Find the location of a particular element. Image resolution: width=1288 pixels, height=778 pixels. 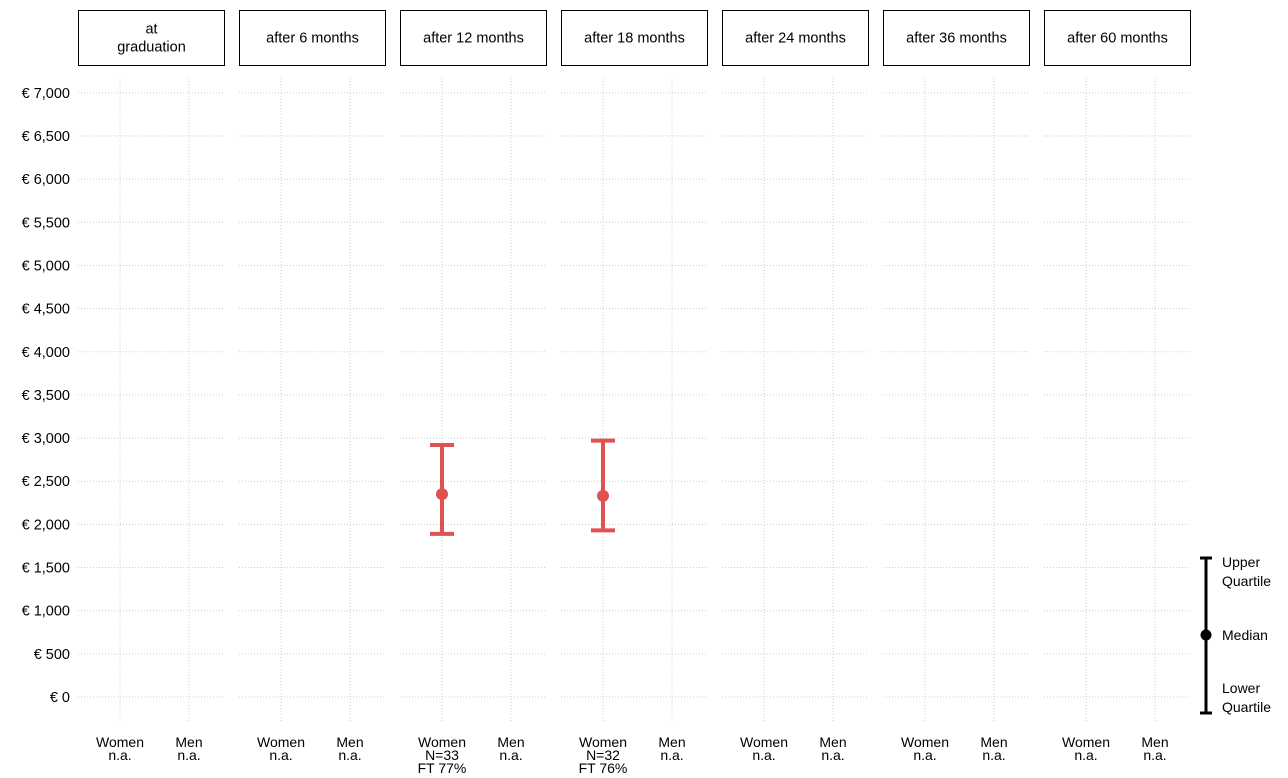

y-tick-label: € 5,000 is located at coordinates (46, 266).